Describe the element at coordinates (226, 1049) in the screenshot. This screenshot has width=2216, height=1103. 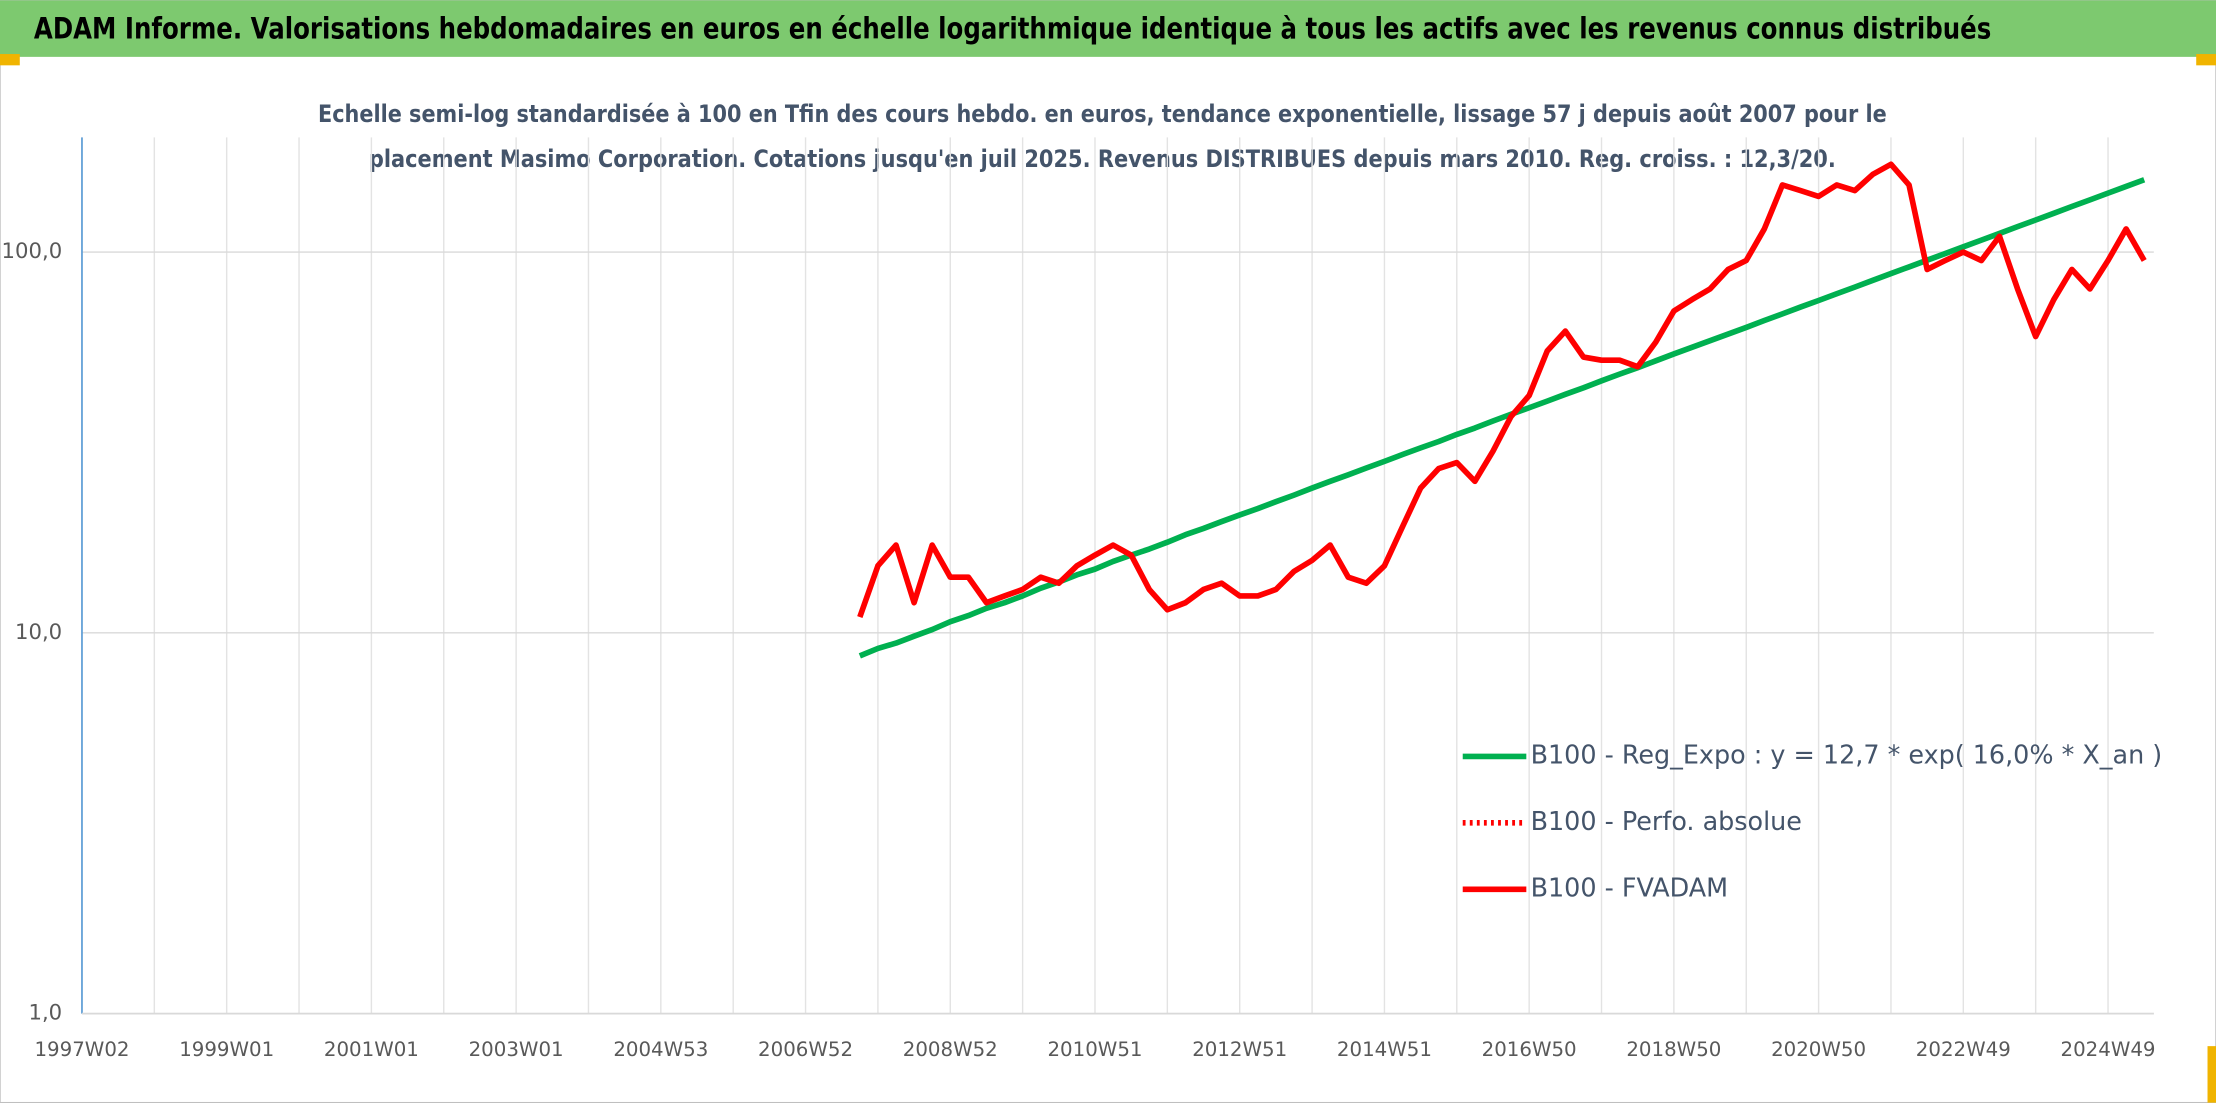
I see `x-tick-label: 1999W01` at that location.